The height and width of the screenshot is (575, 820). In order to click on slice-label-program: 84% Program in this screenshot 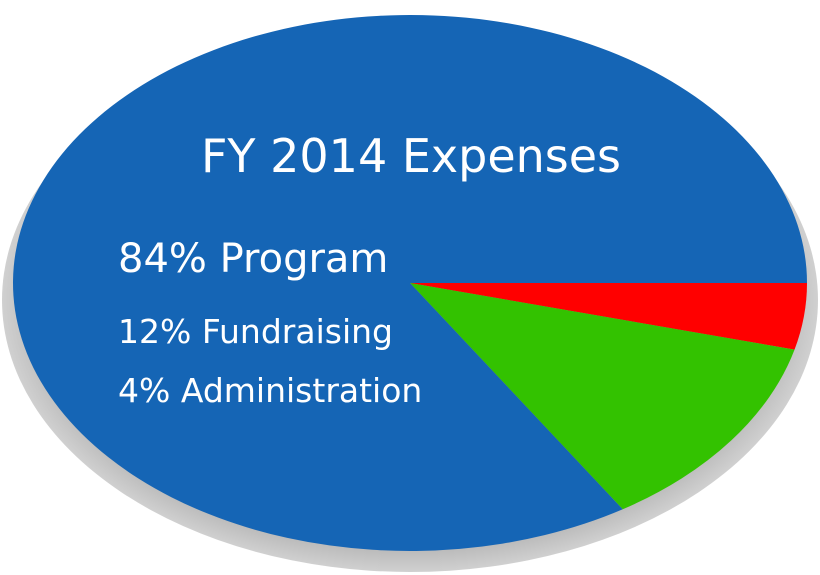, I will do `click(253, 259)`.